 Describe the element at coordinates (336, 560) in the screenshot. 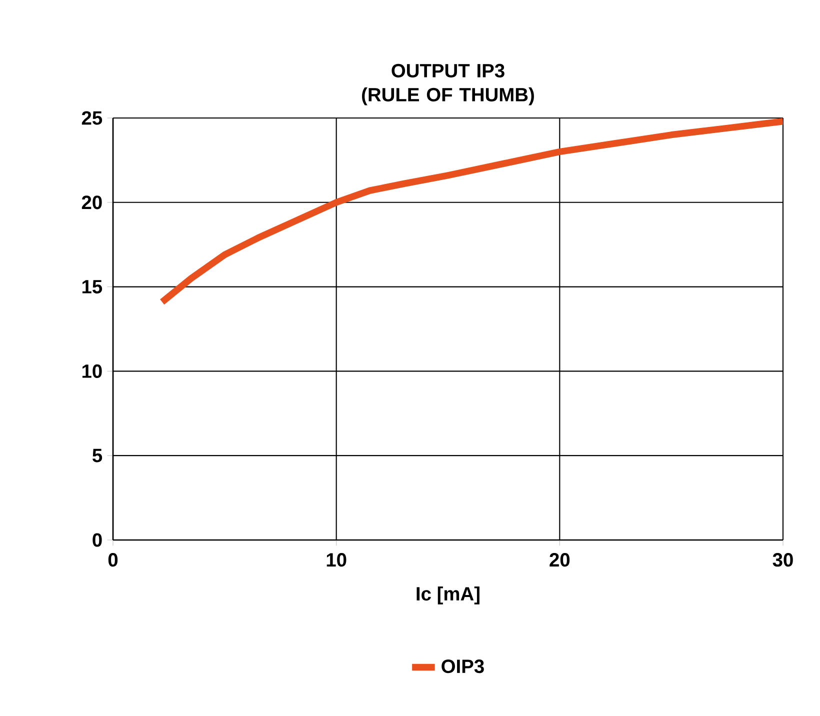

I see `x-tick-label: 10` at that location.